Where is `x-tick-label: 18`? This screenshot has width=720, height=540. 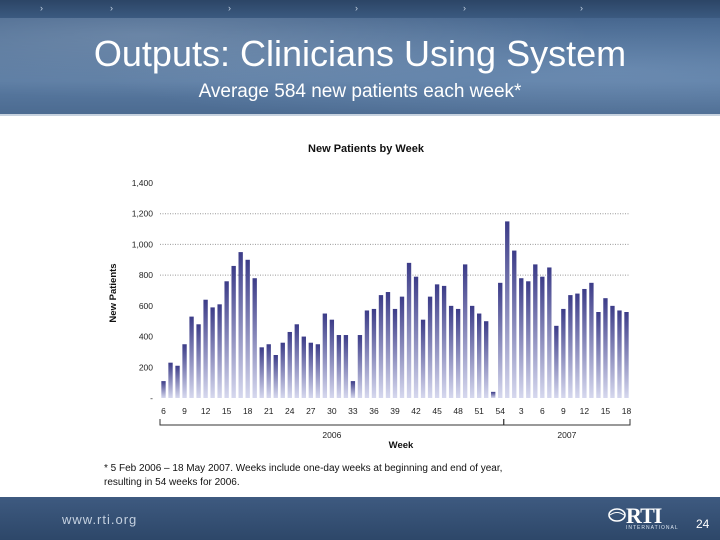 x-tick-label: 18 is located at coordinates (627, 411).